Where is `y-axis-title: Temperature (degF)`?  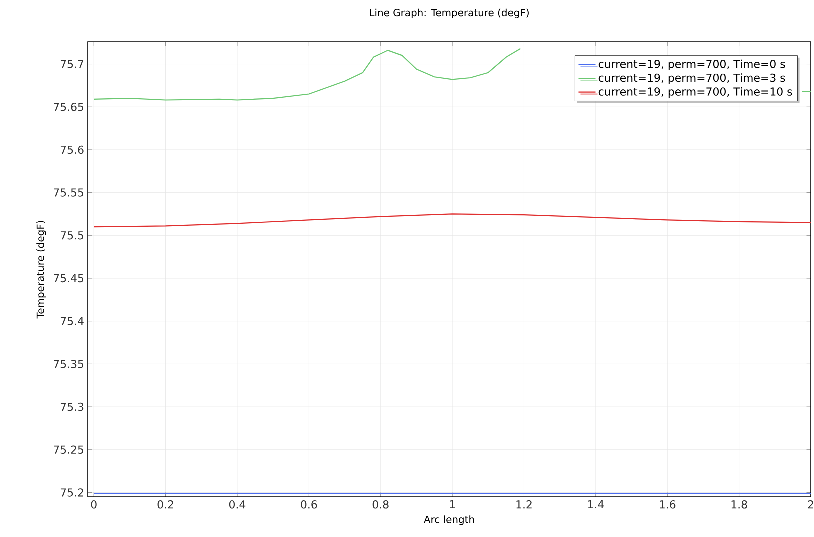
y-axis-title: Temperature (degF) is located at coordinates (41, 270).